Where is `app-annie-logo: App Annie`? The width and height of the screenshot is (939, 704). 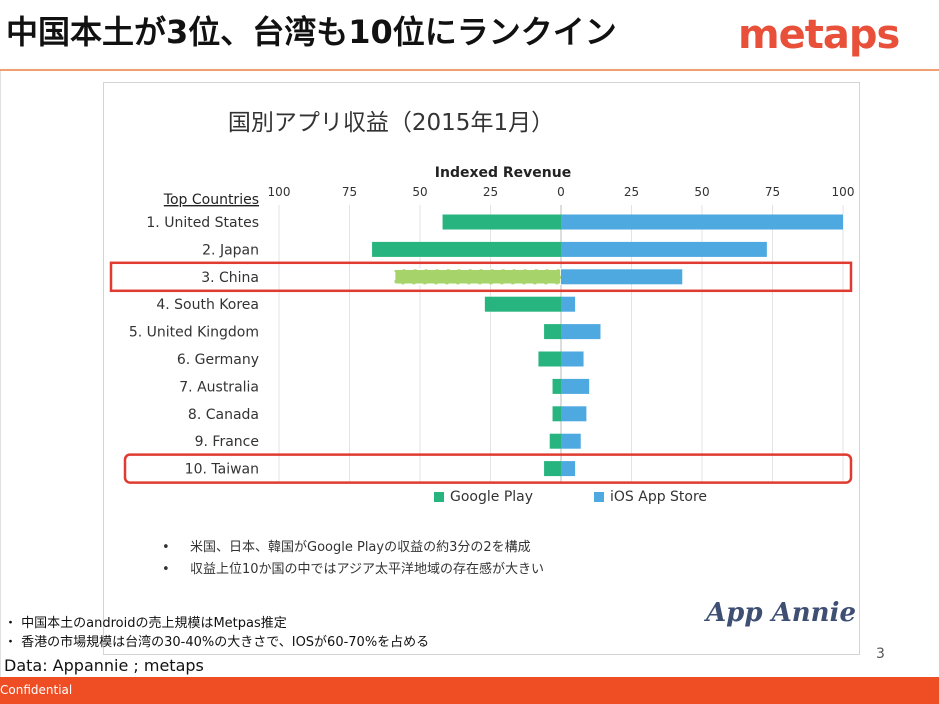
app-annie-logo: App Annie is located at coordinates (779, 613).